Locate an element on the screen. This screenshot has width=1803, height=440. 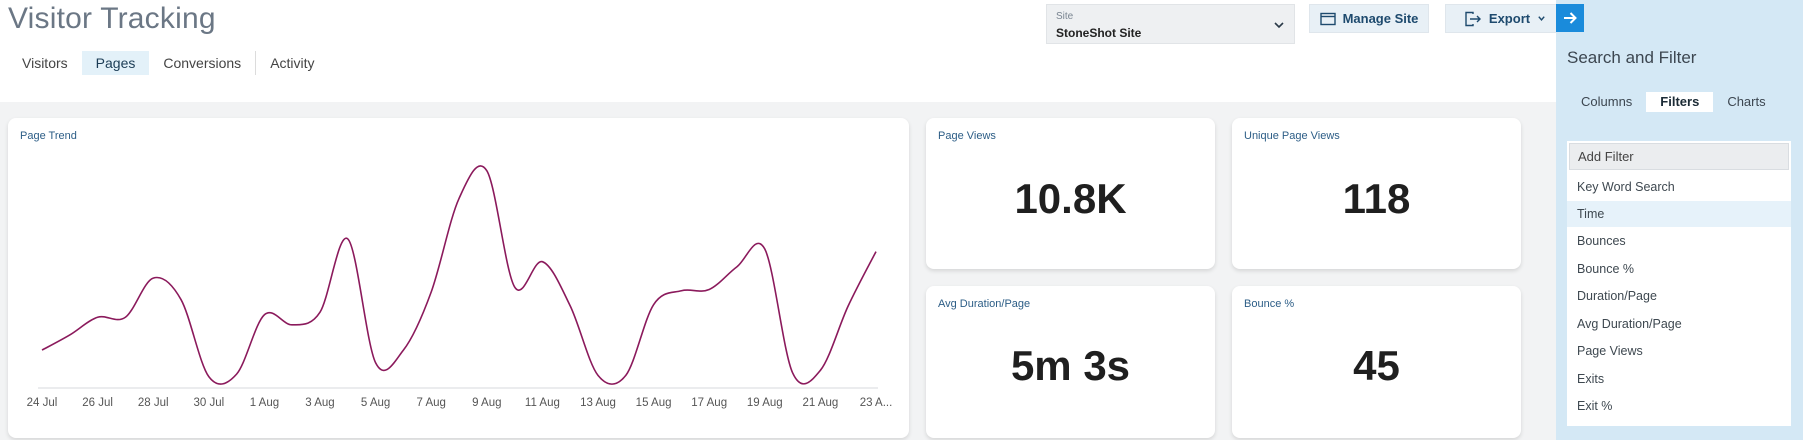
x-tick-label: 26 Jul is located at coordinates (97, 403).